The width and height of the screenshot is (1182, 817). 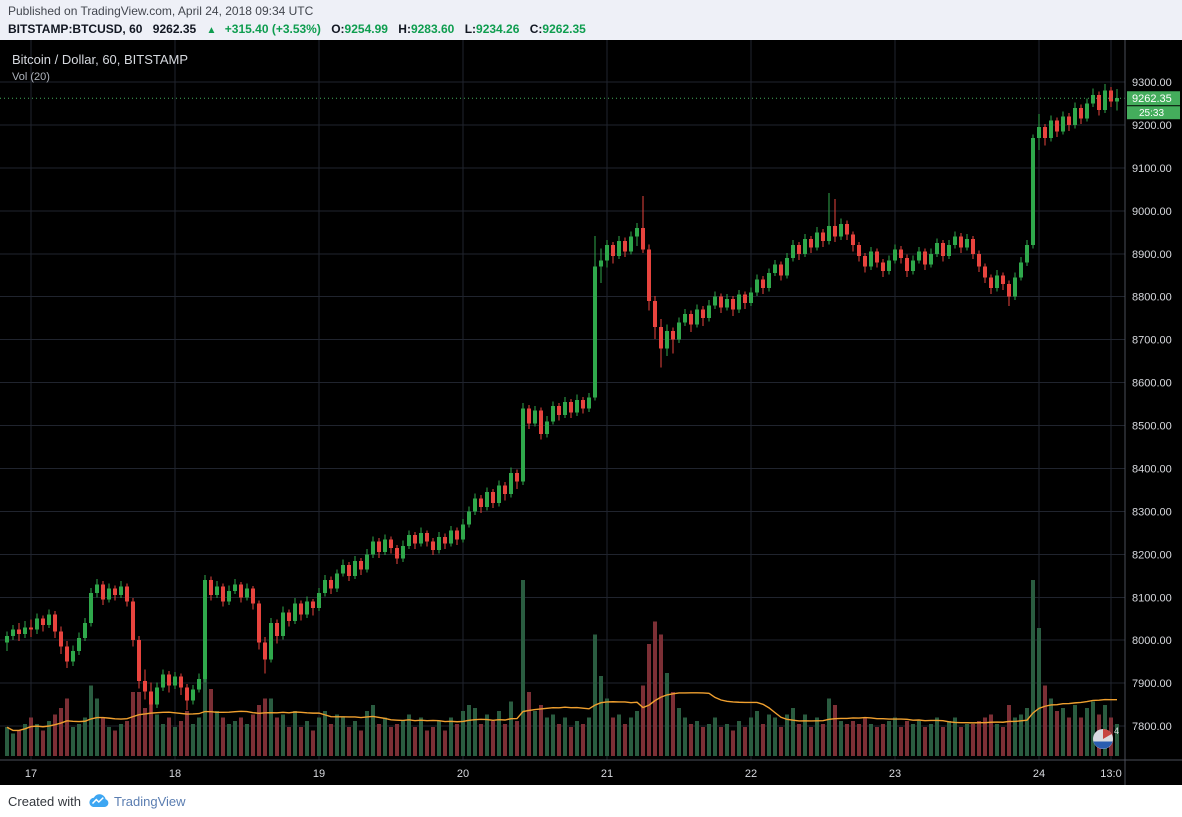 I want to click on created-with-text: Created with, so click(x=44, y=801).